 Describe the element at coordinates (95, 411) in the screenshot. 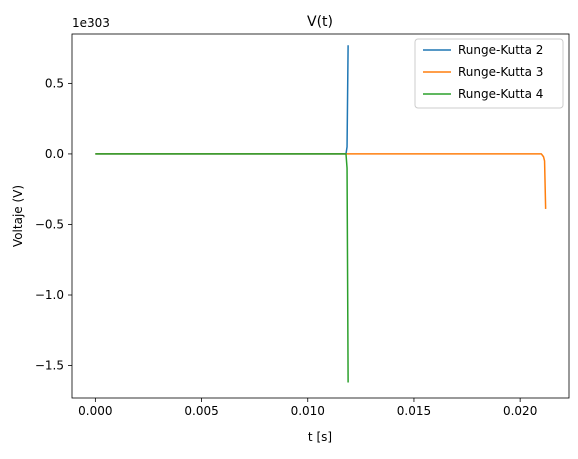

I see `x-tick-label: 0.000` at that location.